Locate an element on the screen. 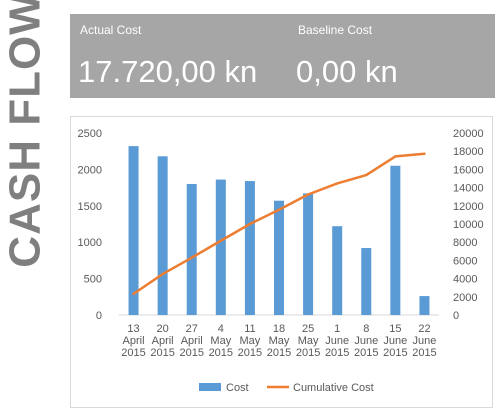  actual-cost-value: 17.720,00 kn is located at coordinates (168, 71).